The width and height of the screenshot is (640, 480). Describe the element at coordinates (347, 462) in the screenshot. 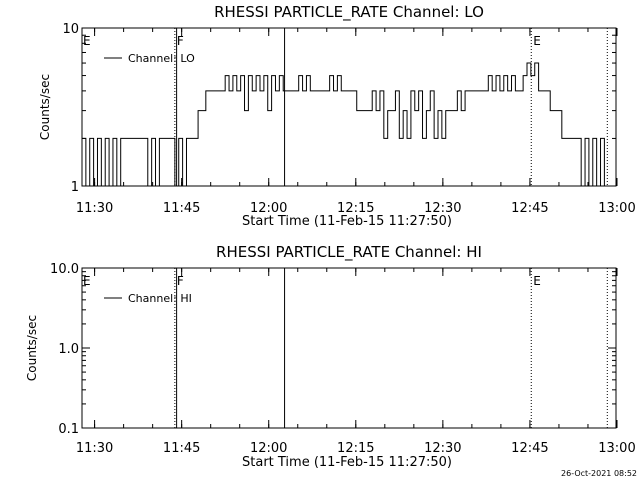

I see `x-axis-label-hi: Start Time (11-Feb-15 11:27:50)` at that location.